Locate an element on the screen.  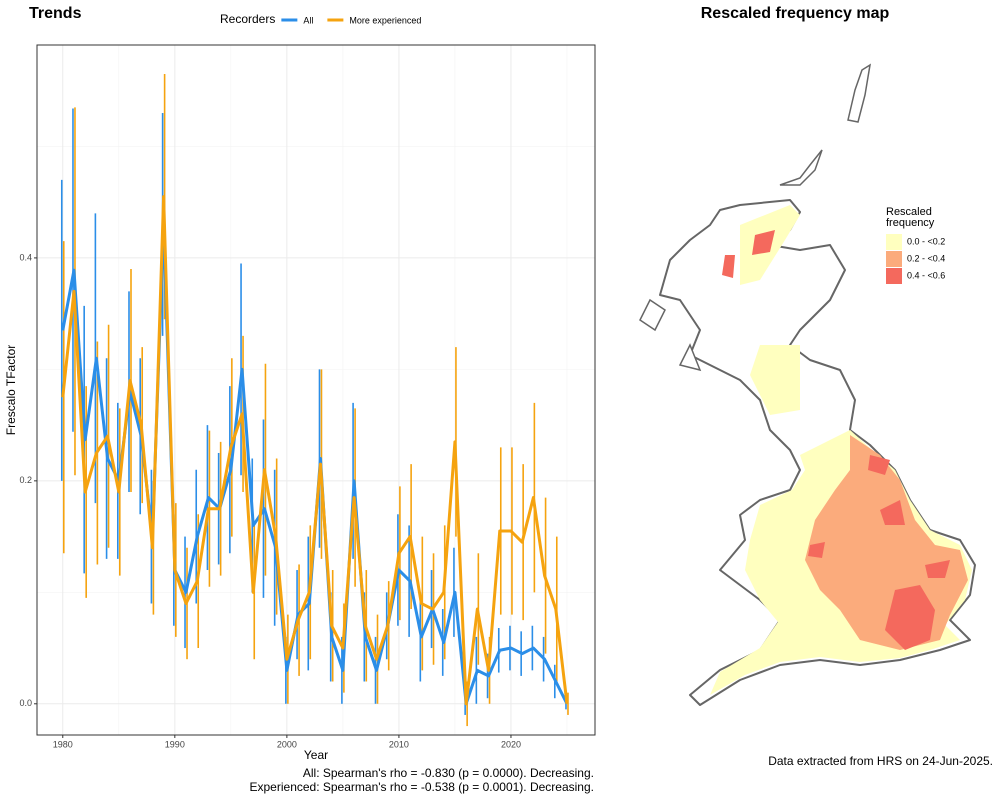
y-tick-label: 0.4 is located at coordinates (25, 257).